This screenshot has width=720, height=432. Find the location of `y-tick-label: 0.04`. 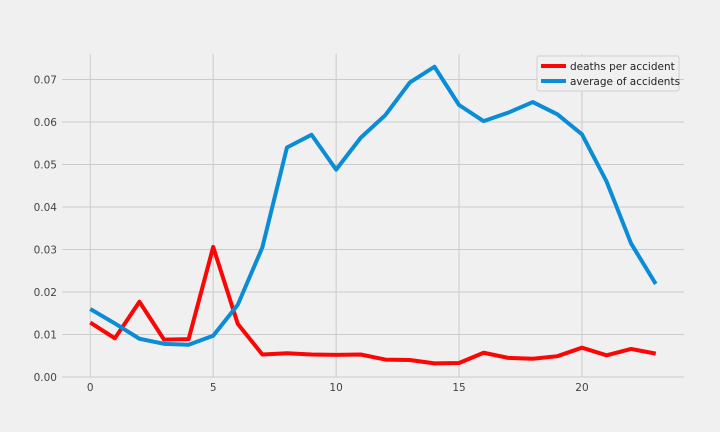

y-tick-label: 0.04 is located at coordinates (46, 208).